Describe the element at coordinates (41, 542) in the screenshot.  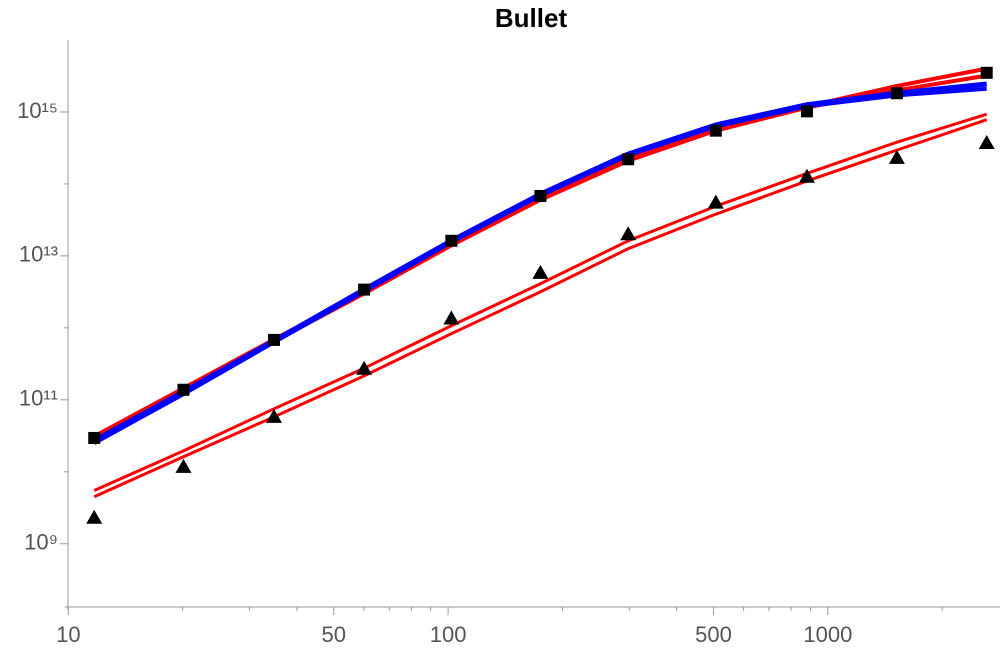
I see `y-tick-label: 10⁹` at that location.